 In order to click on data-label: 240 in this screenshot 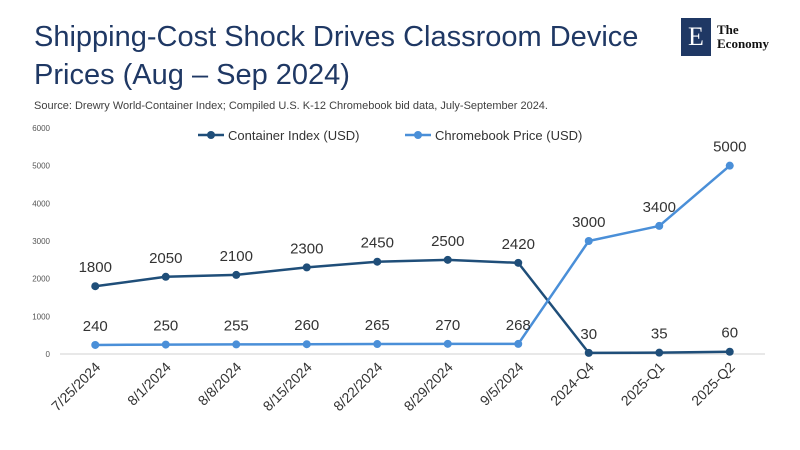, I will do `click(95, 326)`.